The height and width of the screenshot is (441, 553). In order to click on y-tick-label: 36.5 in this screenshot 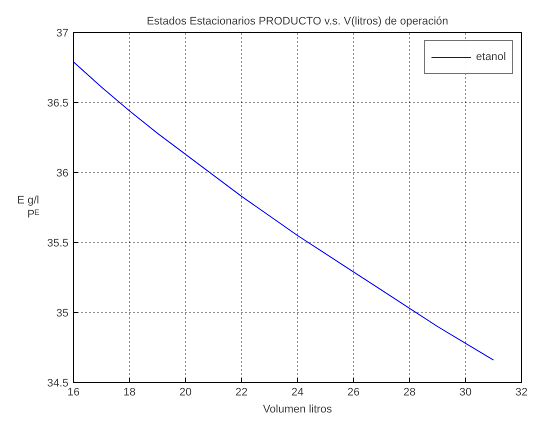, I will do `click(58, 104)`.